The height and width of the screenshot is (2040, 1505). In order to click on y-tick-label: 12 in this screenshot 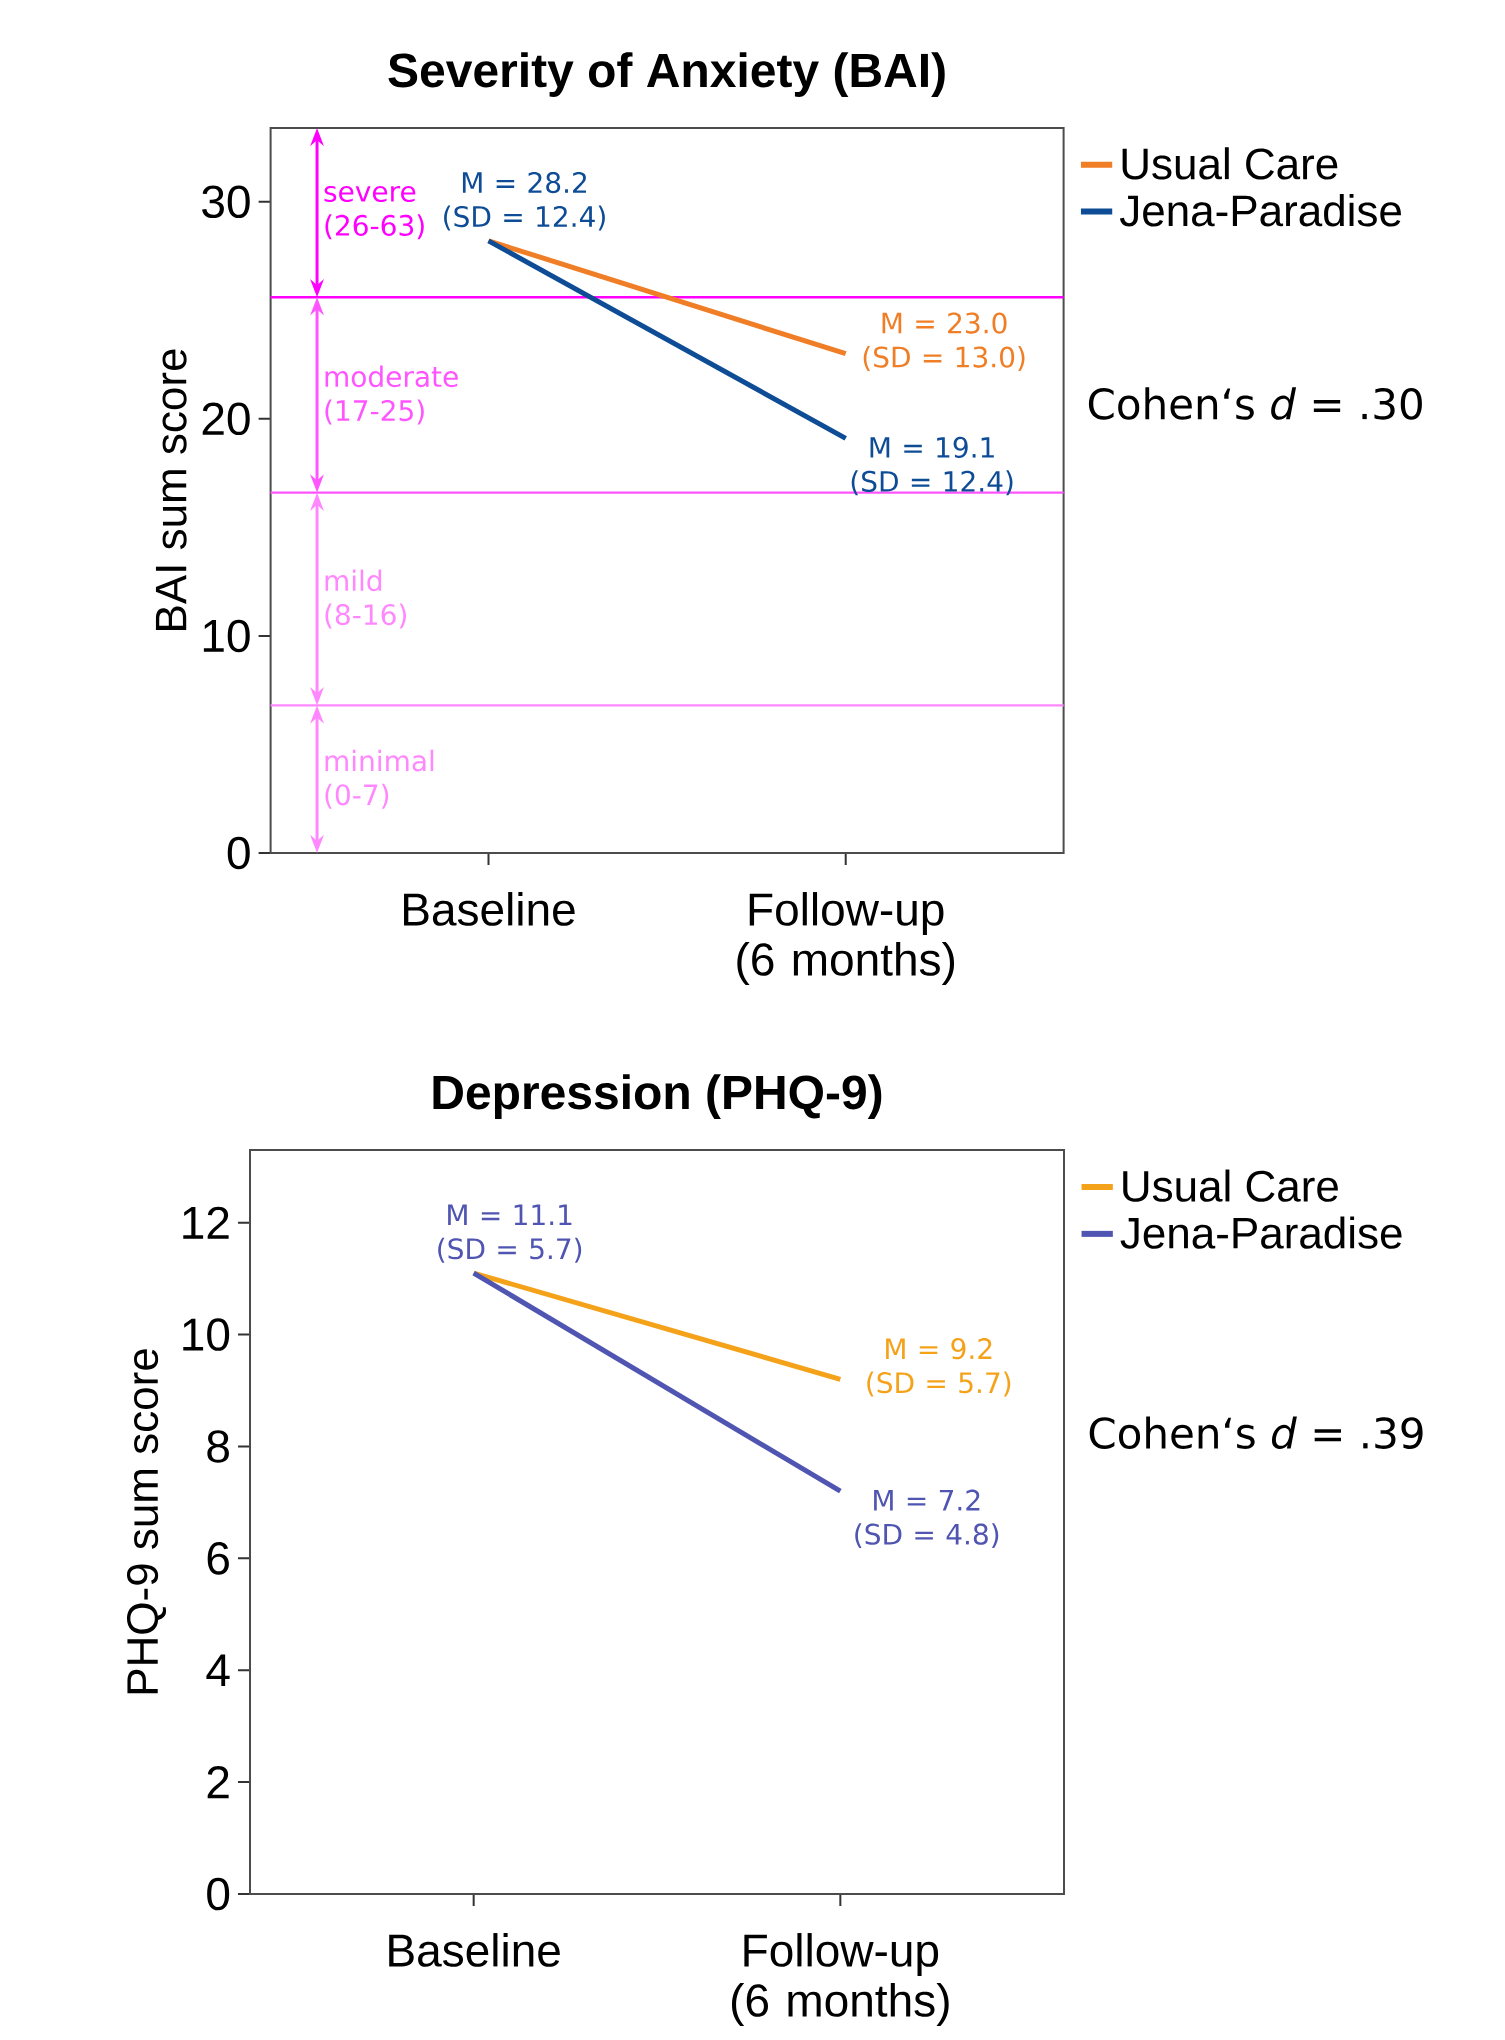, I will do `click(206, 1222)`.